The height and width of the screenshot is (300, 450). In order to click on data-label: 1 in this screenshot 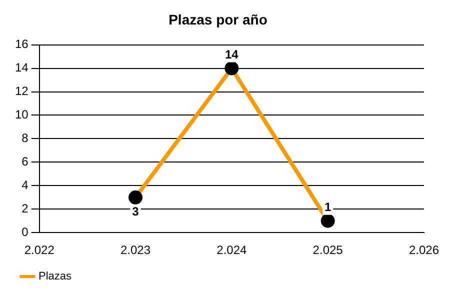, I will do `click(328, 207)`.